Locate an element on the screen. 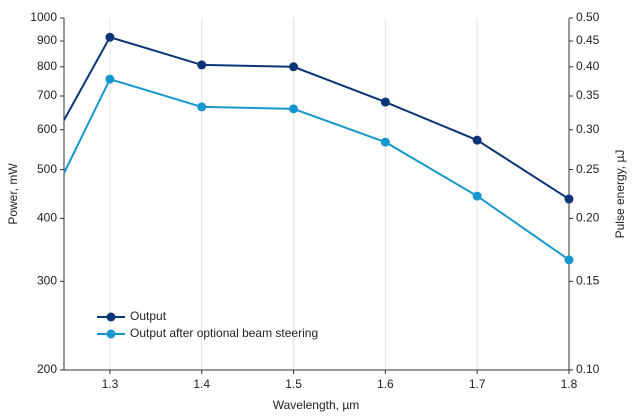 The height and width of the screenshot is (418, 634). x-axis-label: Wavelength, µm is located at coordinates (316, 405).